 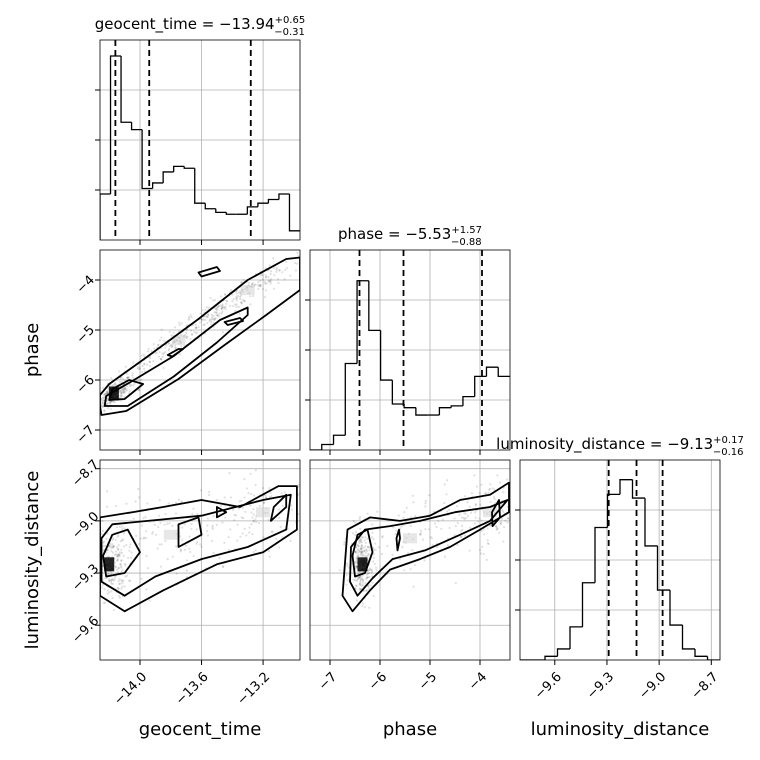 What do you see at coordinates (113, 393) in the screenshot?
I see `density-cell` at bounding box center [113, 393].